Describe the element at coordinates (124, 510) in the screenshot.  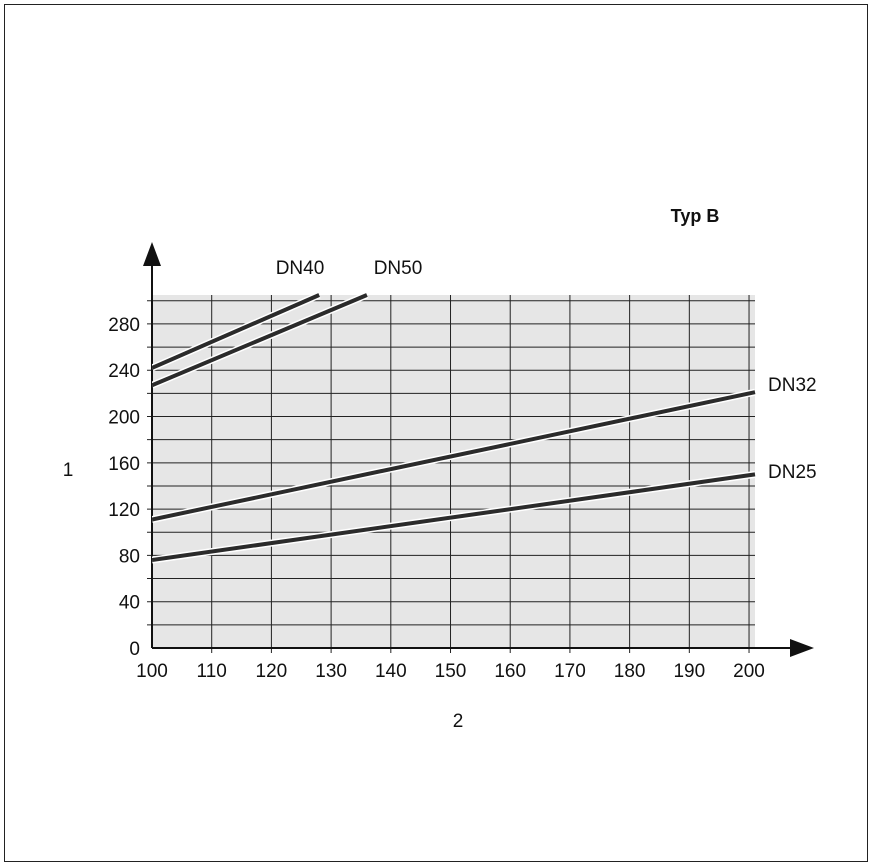
I see `y-tick-label: 120` at that location.